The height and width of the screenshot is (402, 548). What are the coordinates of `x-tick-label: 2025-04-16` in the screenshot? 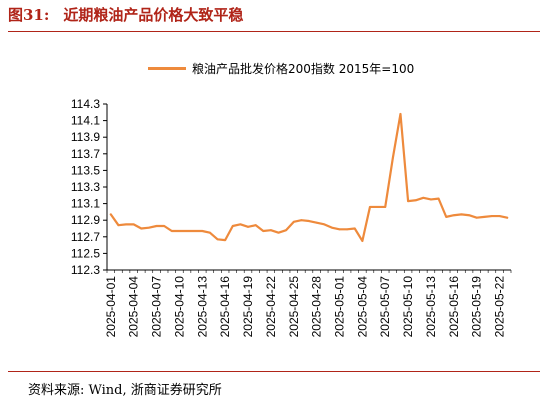 It's located at (225, 307).